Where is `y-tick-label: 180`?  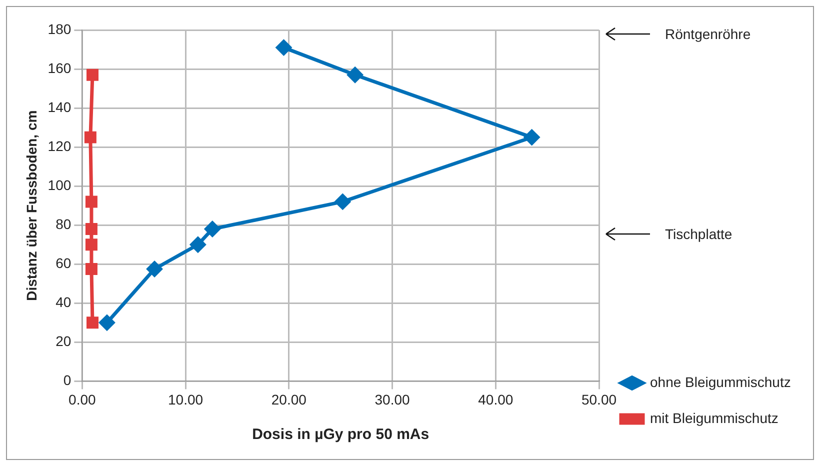 y-tick-label: 180 is located at coordinates (60, 28).